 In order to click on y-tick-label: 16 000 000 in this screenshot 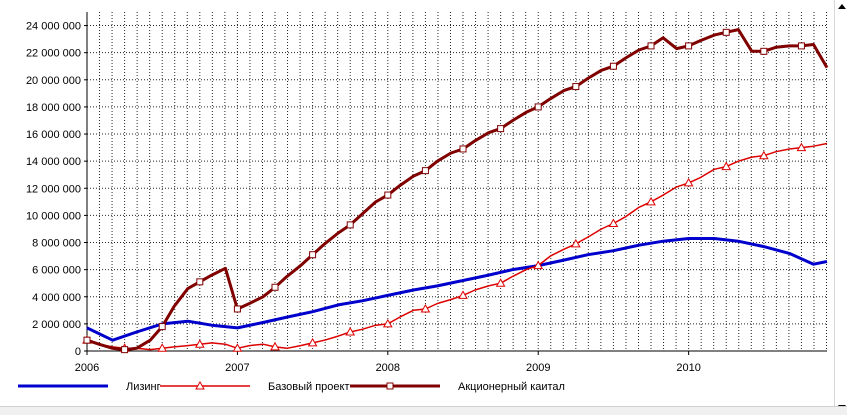, I will do `click(53, 135)`.